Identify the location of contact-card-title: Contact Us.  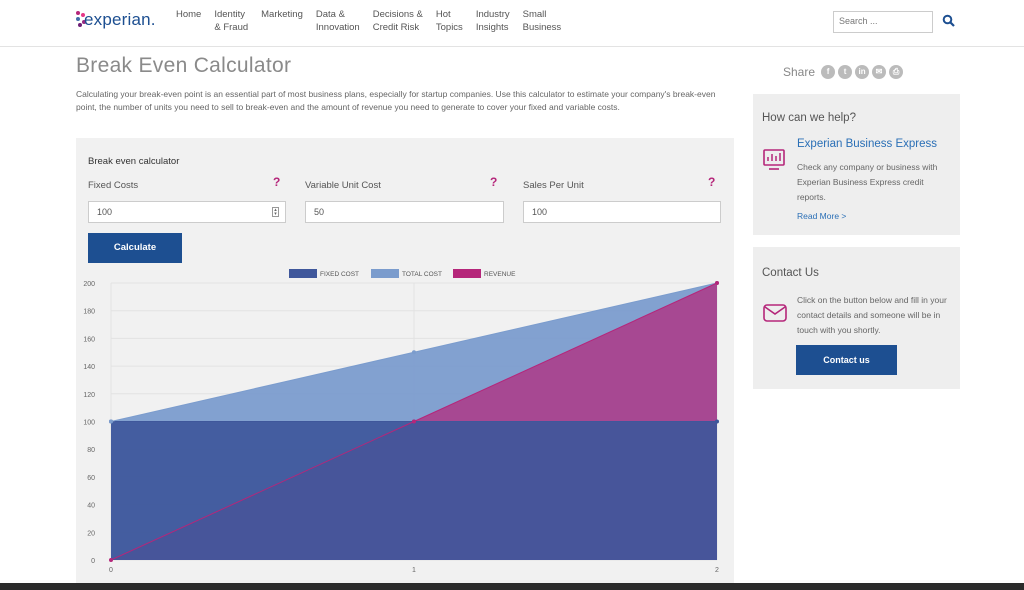
(790, 273).